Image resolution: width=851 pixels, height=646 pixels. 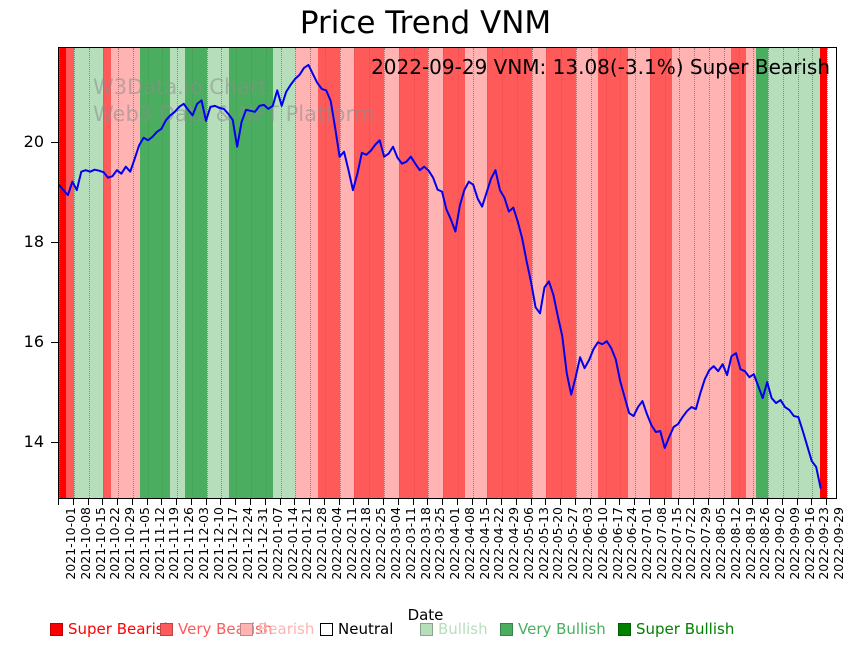 I want to click on x-tick-label: 2022-04-01, so click(x=455, y=543).